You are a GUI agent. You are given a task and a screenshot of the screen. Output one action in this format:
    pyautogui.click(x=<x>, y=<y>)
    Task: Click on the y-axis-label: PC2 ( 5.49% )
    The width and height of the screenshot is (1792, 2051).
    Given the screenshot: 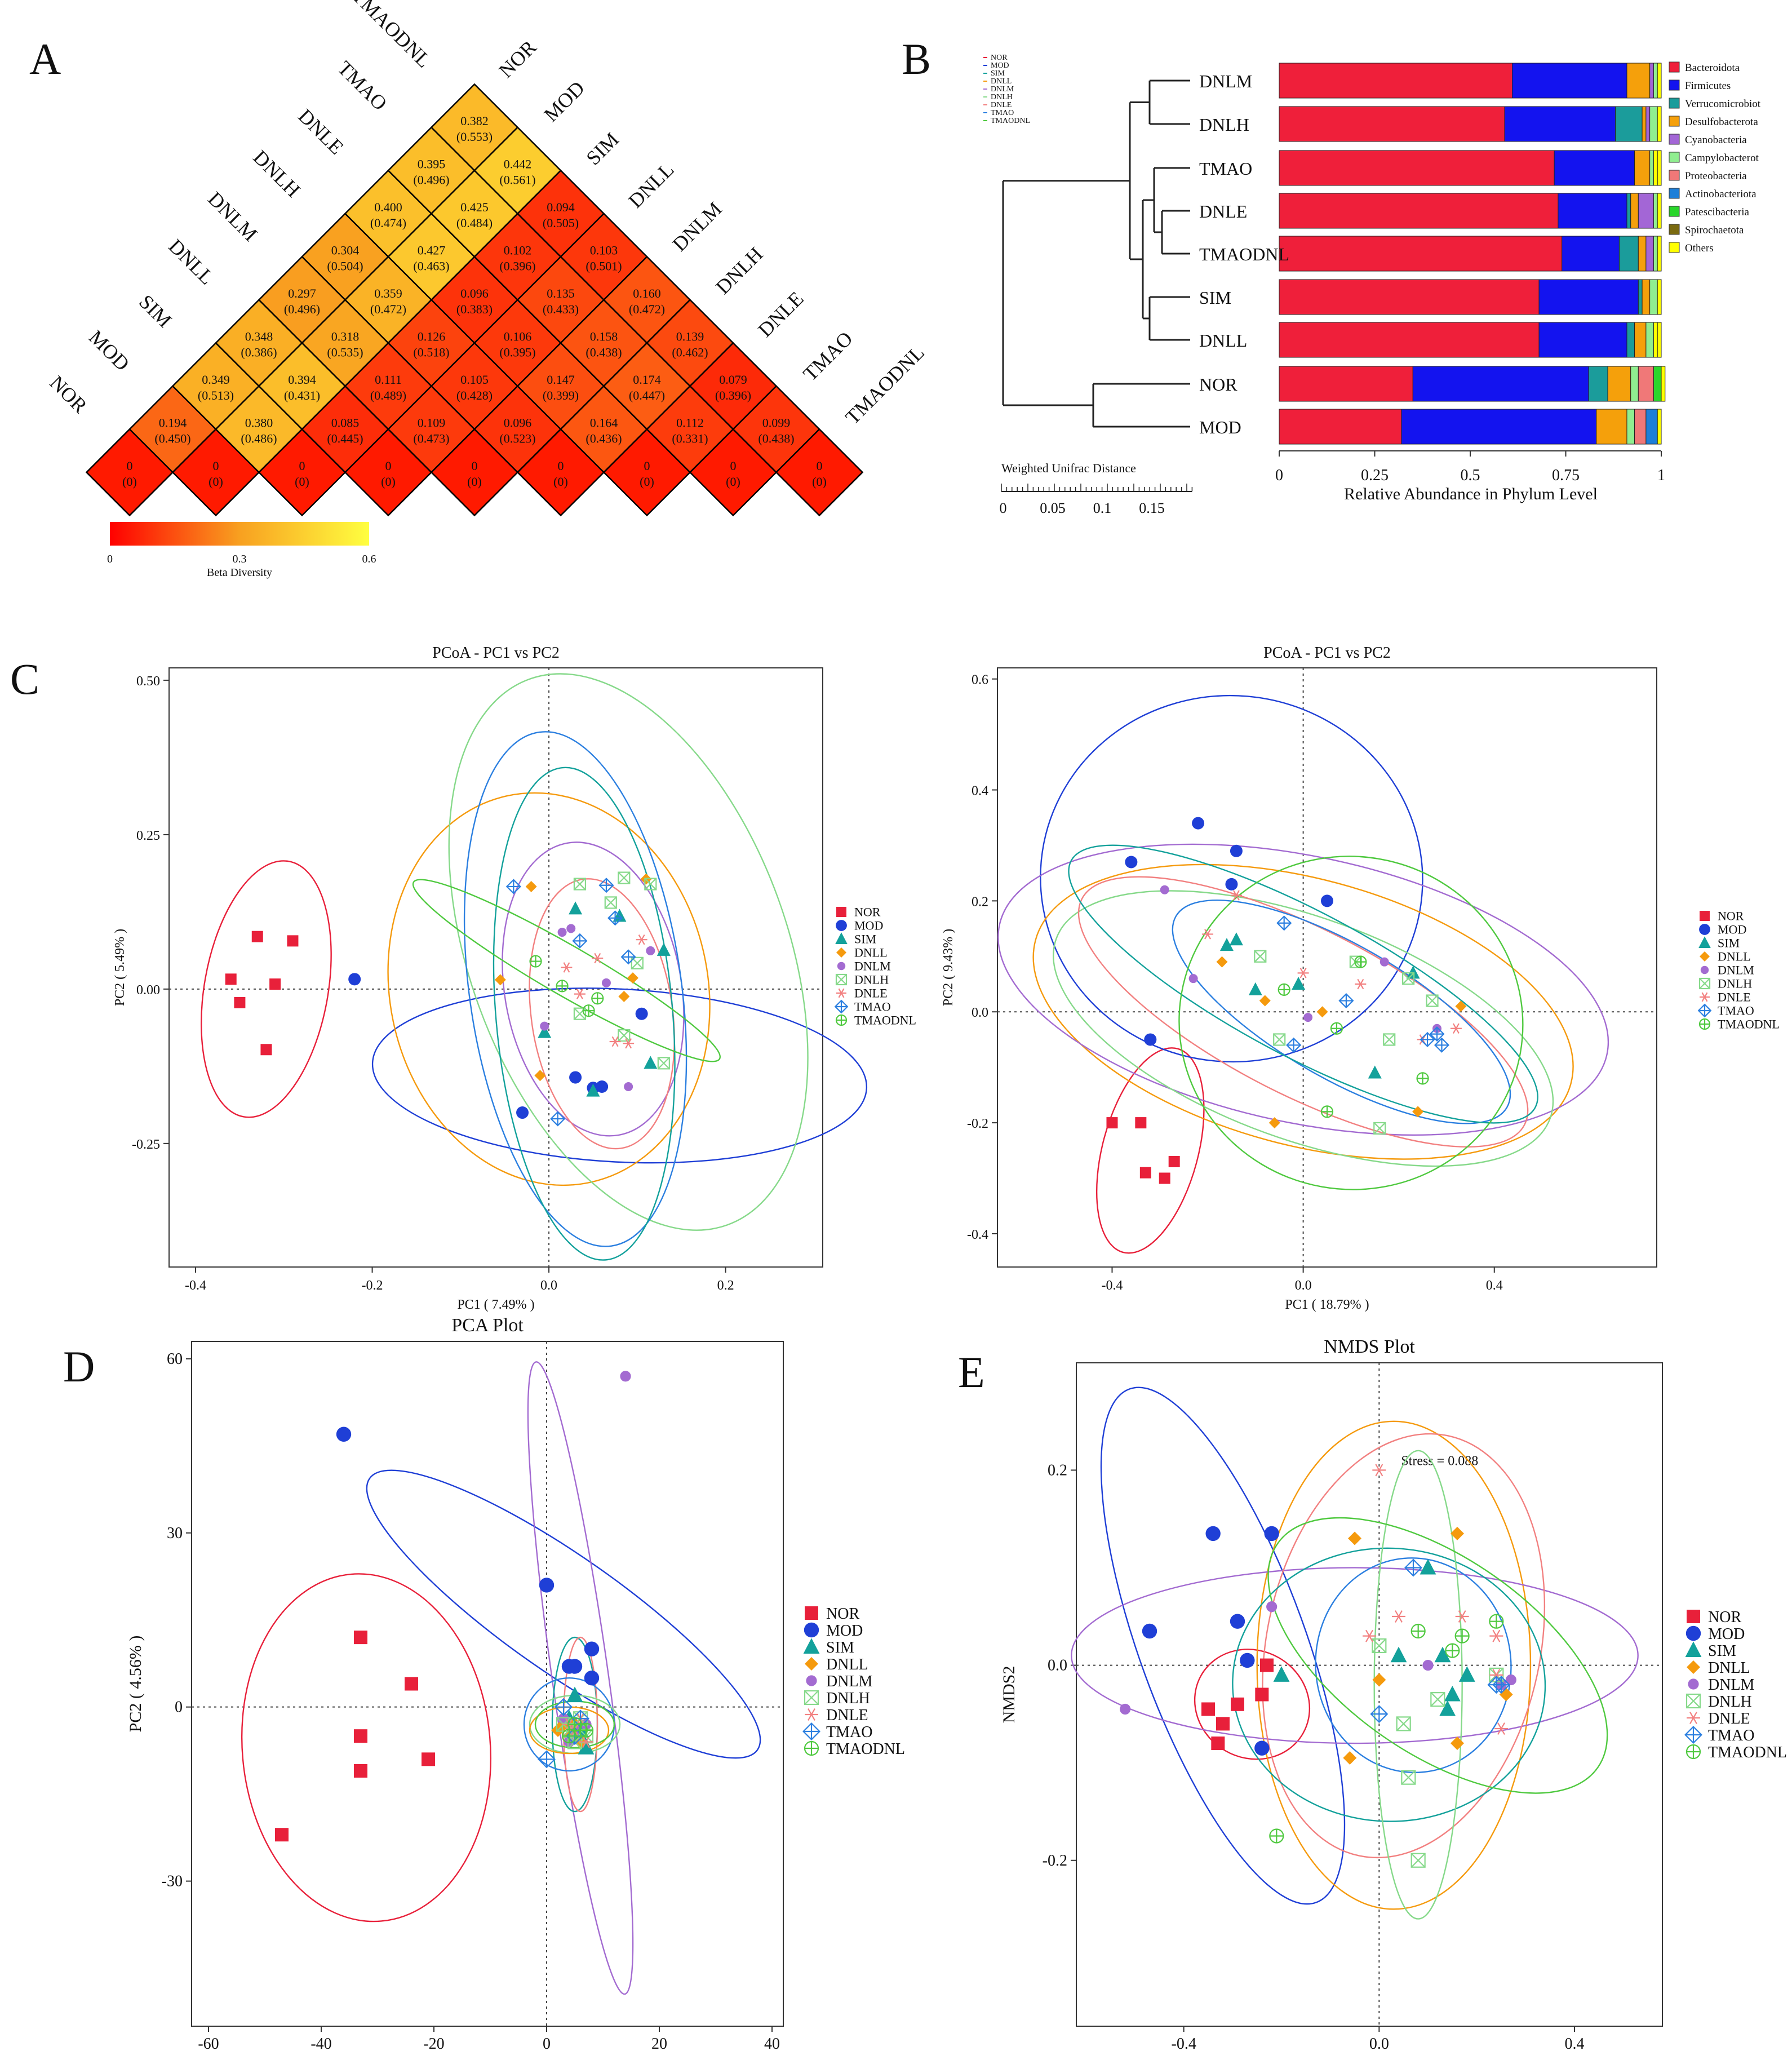 What is the action you would take?
    pyautogui.click(x=120, y=967)
    